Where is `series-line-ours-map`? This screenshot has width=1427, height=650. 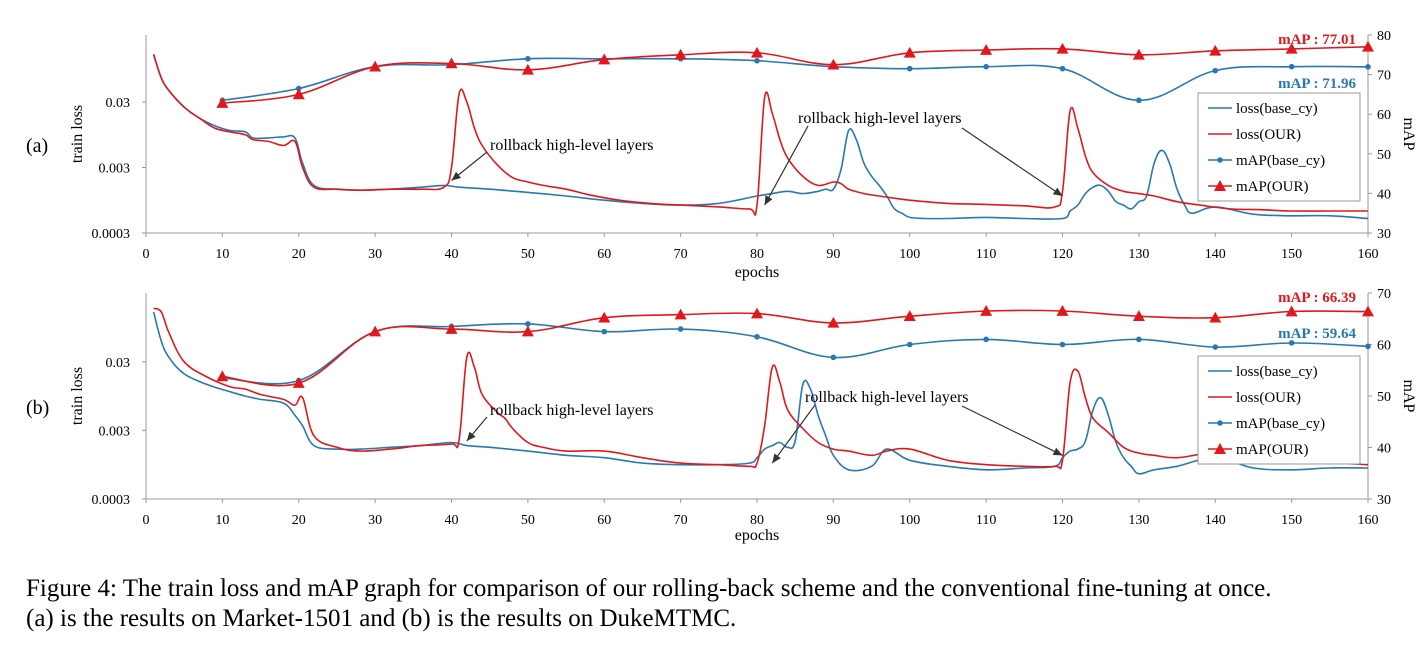 series-line-ours-map is located at coordinates (795, 348).